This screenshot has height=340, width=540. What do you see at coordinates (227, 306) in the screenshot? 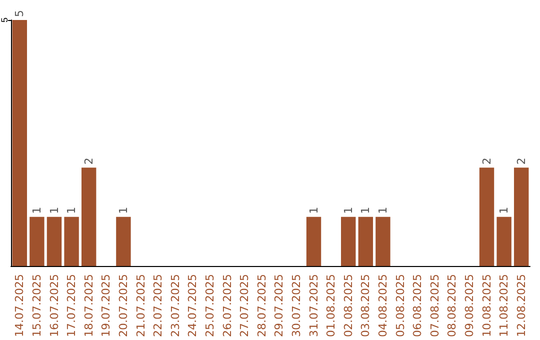
I see `x-tick-label: 26.07.2025` at bounding box center [227, 306].